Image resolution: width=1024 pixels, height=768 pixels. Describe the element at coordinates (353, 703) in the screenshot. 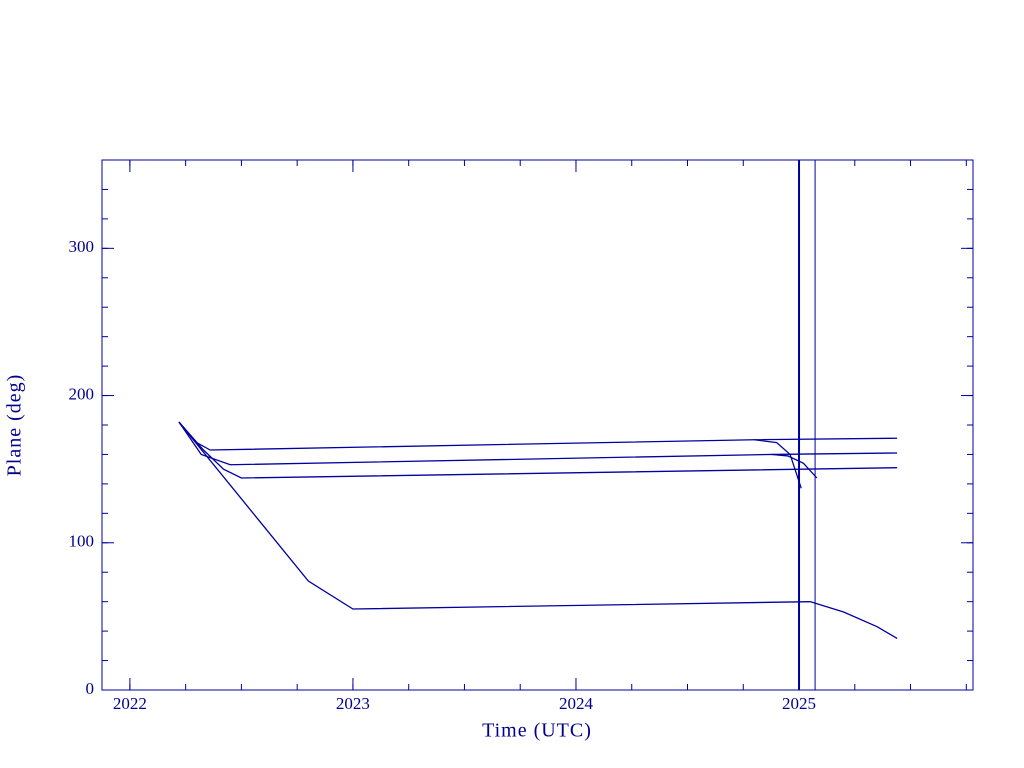

I see `x-tick-label: 2023` at that location.